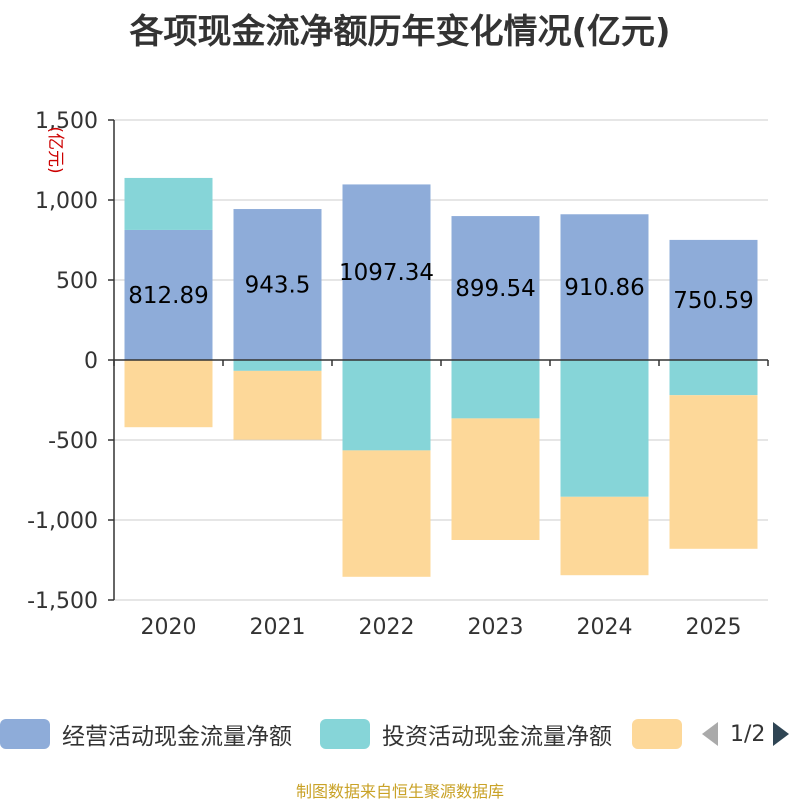 This screenshot has width=800, height=802. Describe the element at coordinates (62, 521) in the screenshot. I see `y-tick-label: -1,000` at that location.